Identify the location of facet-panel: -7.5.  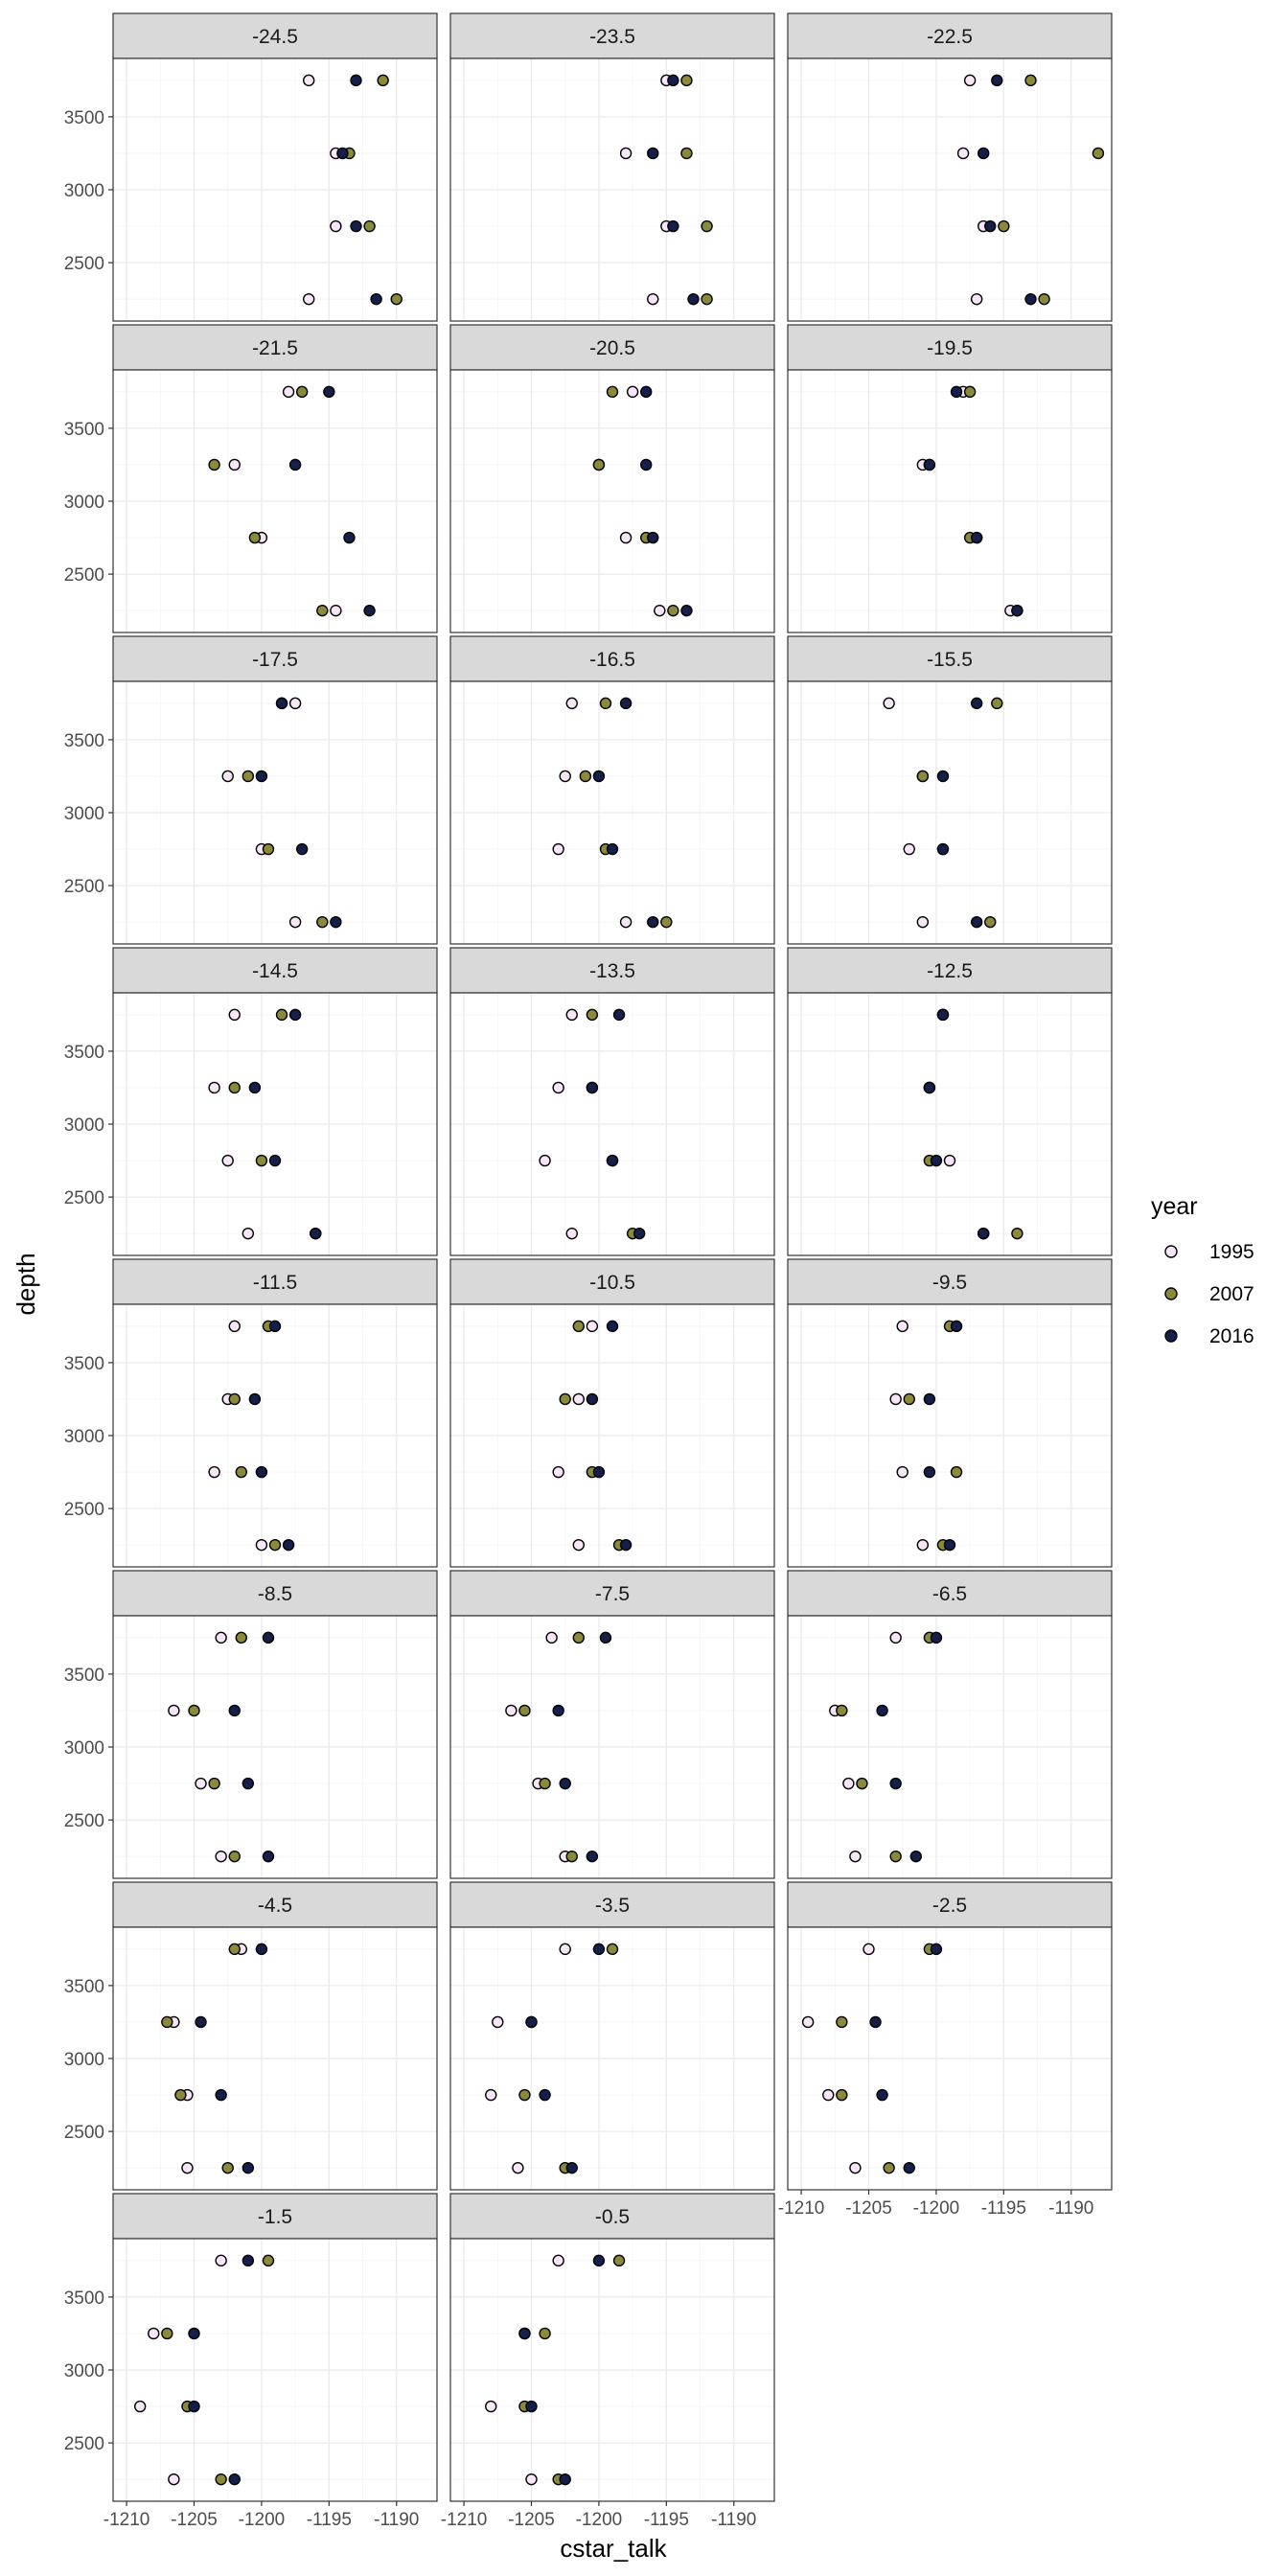
(612, 1724).